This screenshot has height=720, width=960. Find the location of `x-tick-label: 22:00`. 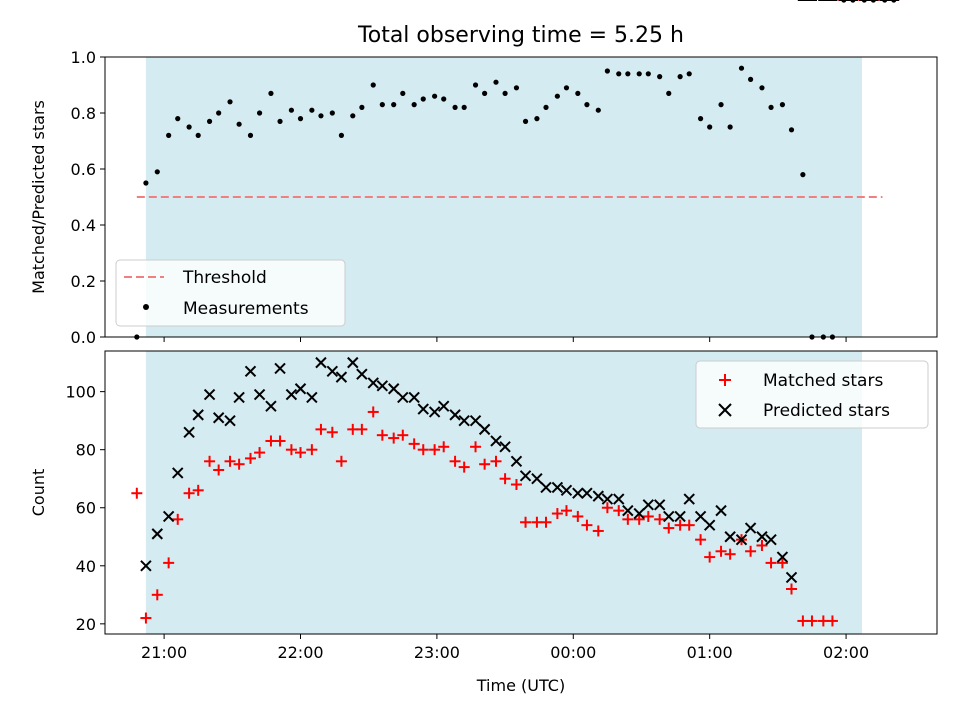

x-tick-label: 22:00 is located at coordinates (300, 652).